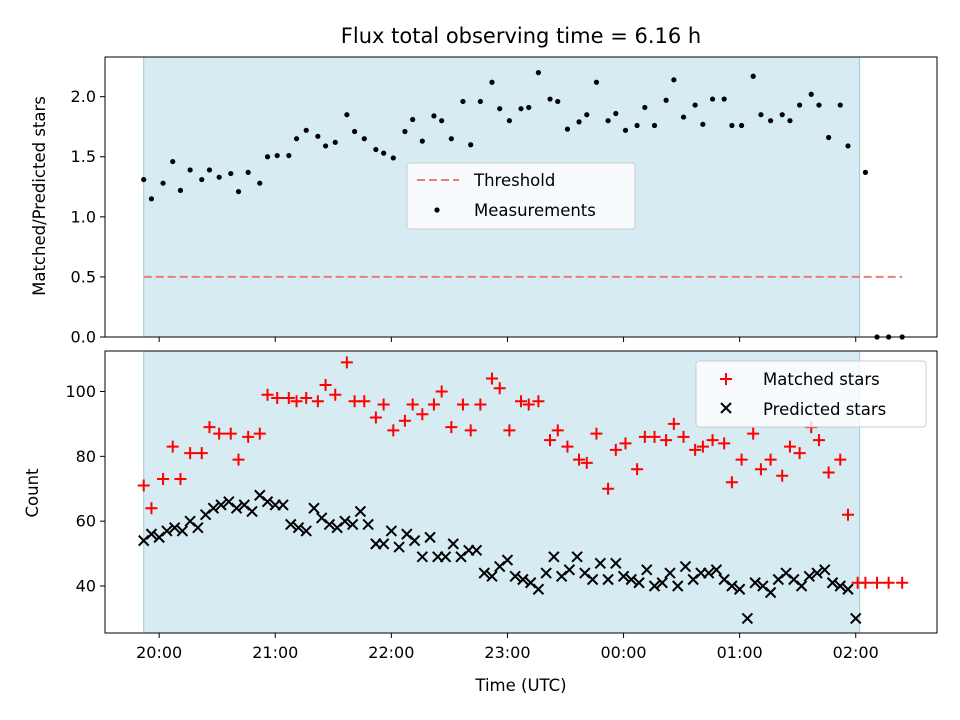  Describe the element at coordinates (520, 685) in the screenshot. I see `bottom-xlabel: Time (UTC)` at that location.